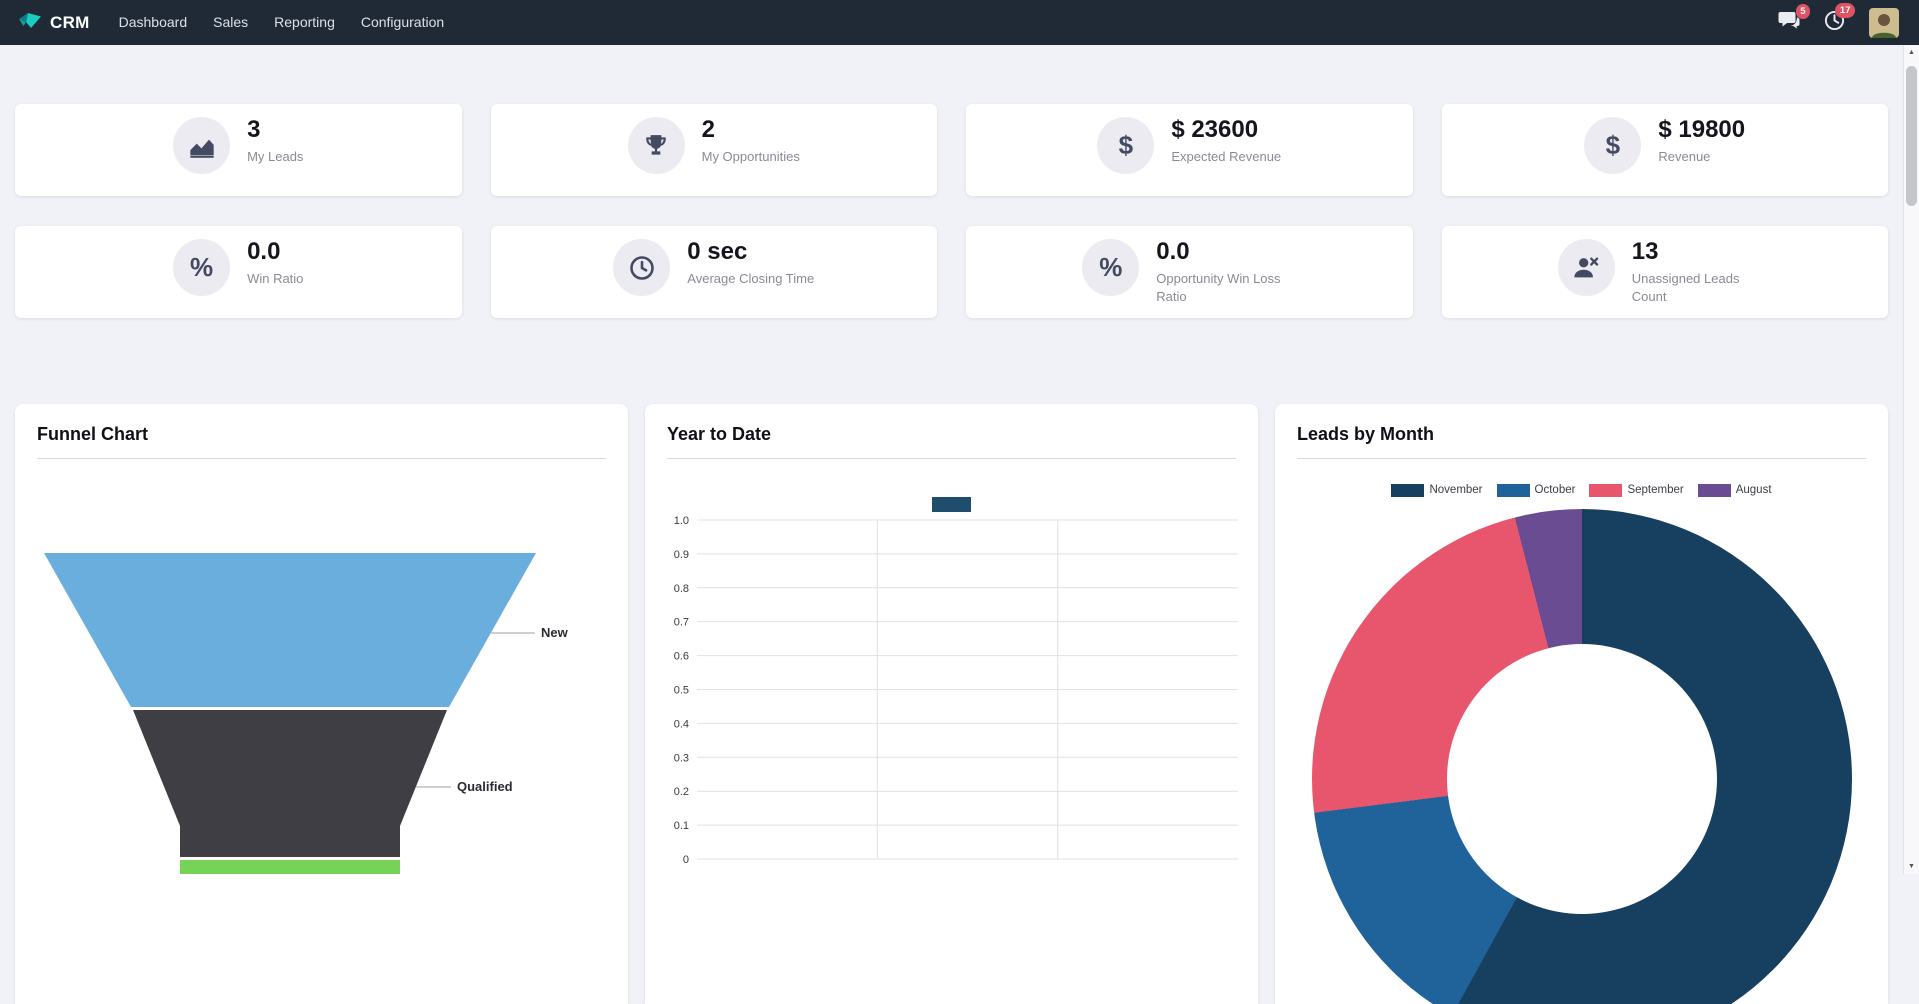 The image size is (1919, 1004). Describe the element at coordinates (681, 589) in the screenshot. I see `y-axis-tick-label: 0.8` at that location.